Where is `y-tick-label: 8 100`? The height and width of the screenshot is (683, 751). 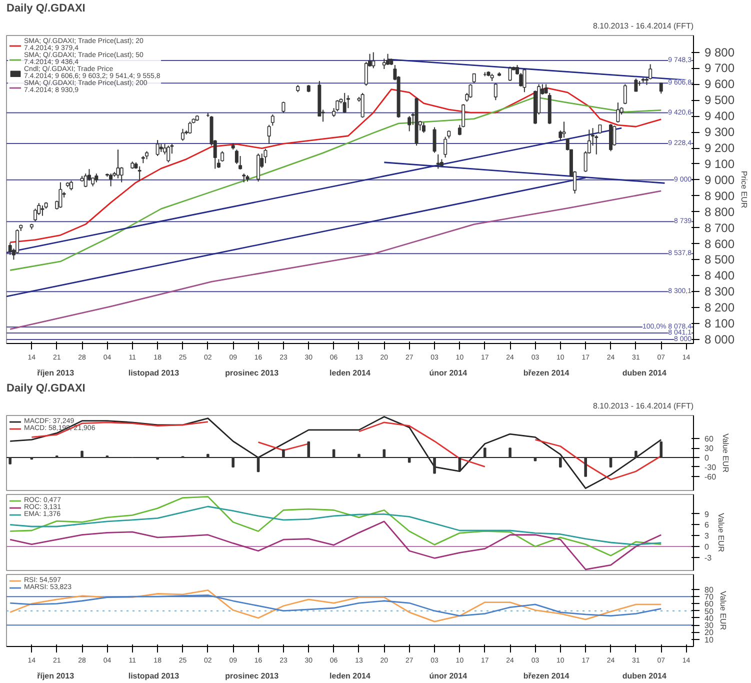
y-tick-label: 8 100 is located at coordinates (719, 323).